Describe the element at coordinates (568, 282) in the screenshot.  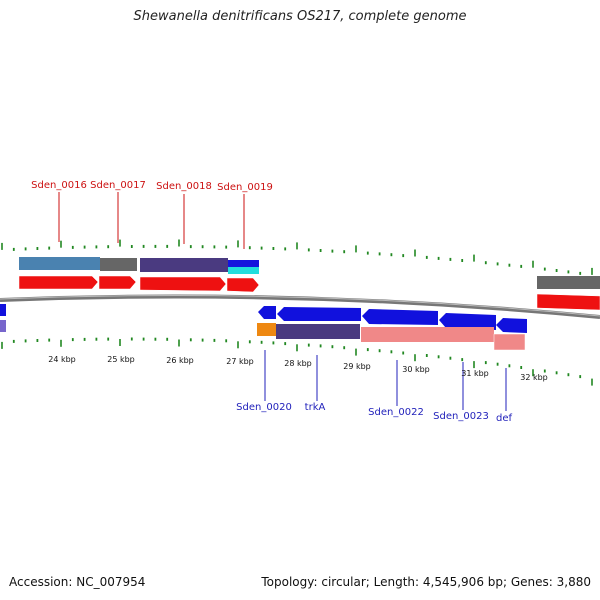
I see `feature-bar-right-gene` at that location.